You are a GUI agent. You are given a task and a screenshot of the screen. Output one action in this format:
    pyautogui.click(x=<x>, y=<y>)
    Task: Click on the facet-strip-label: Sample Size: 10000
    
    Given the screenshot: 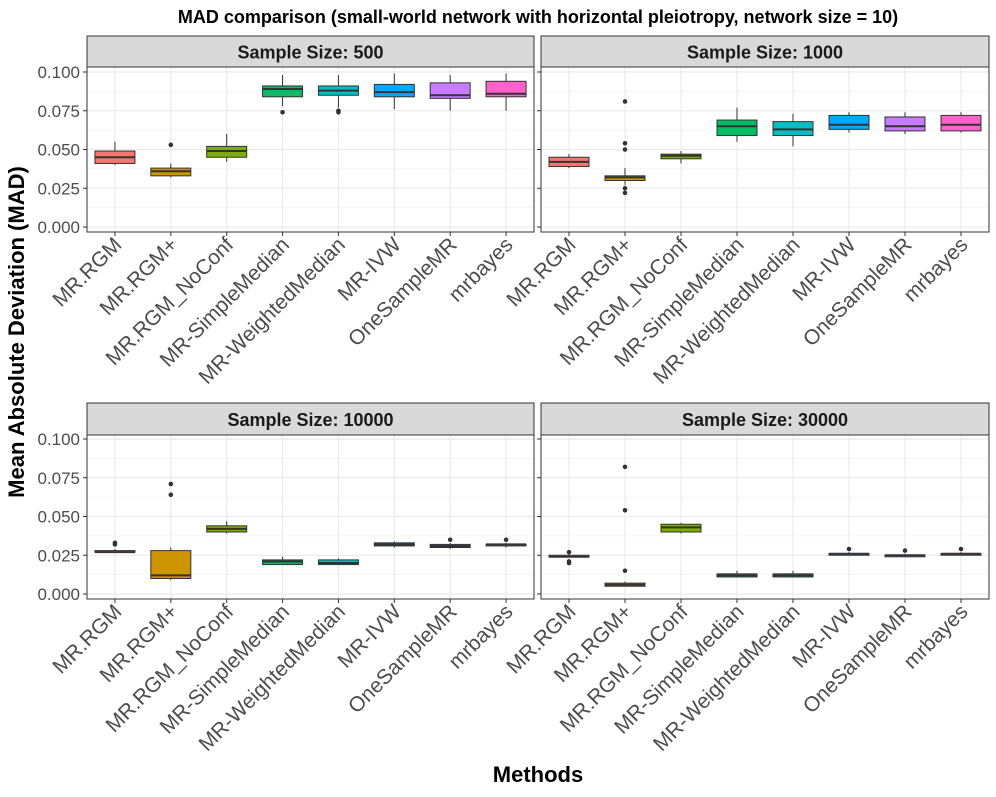 What is the action you would take?
    pyautogui.click(x=310, y=420)
    